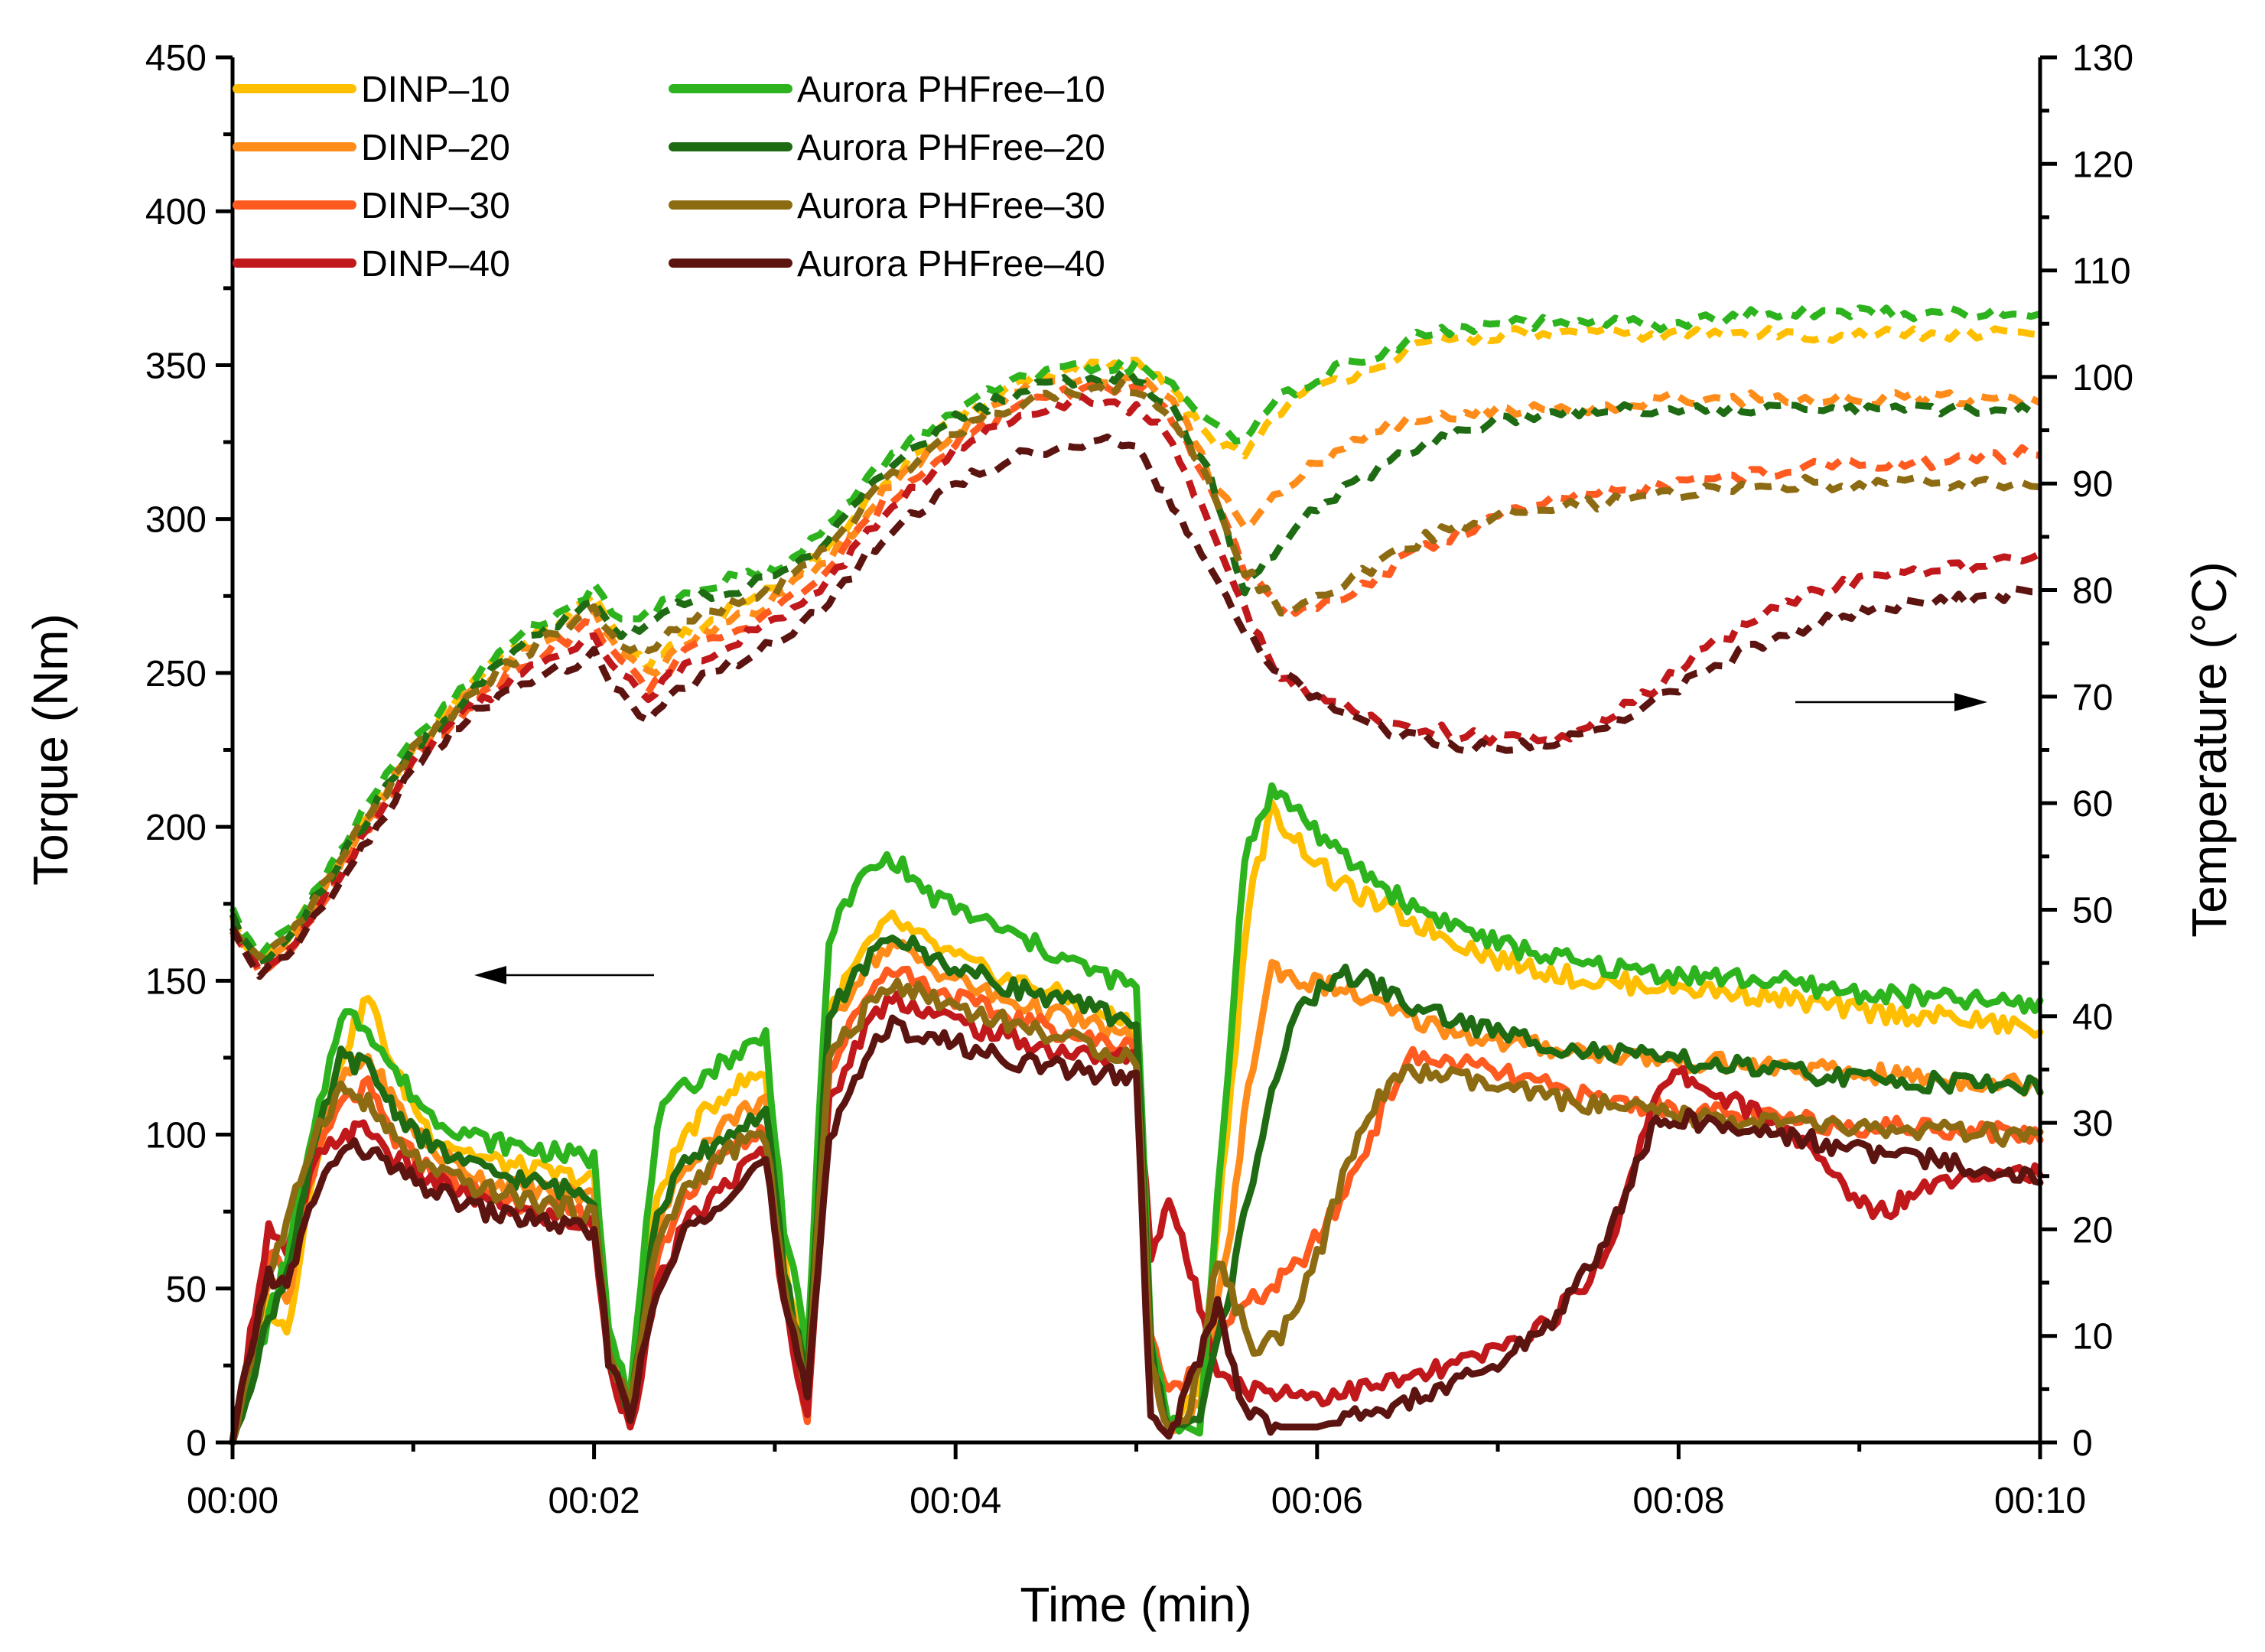  I want to click on y2-tick-label: 0, so click(2083, 1444).